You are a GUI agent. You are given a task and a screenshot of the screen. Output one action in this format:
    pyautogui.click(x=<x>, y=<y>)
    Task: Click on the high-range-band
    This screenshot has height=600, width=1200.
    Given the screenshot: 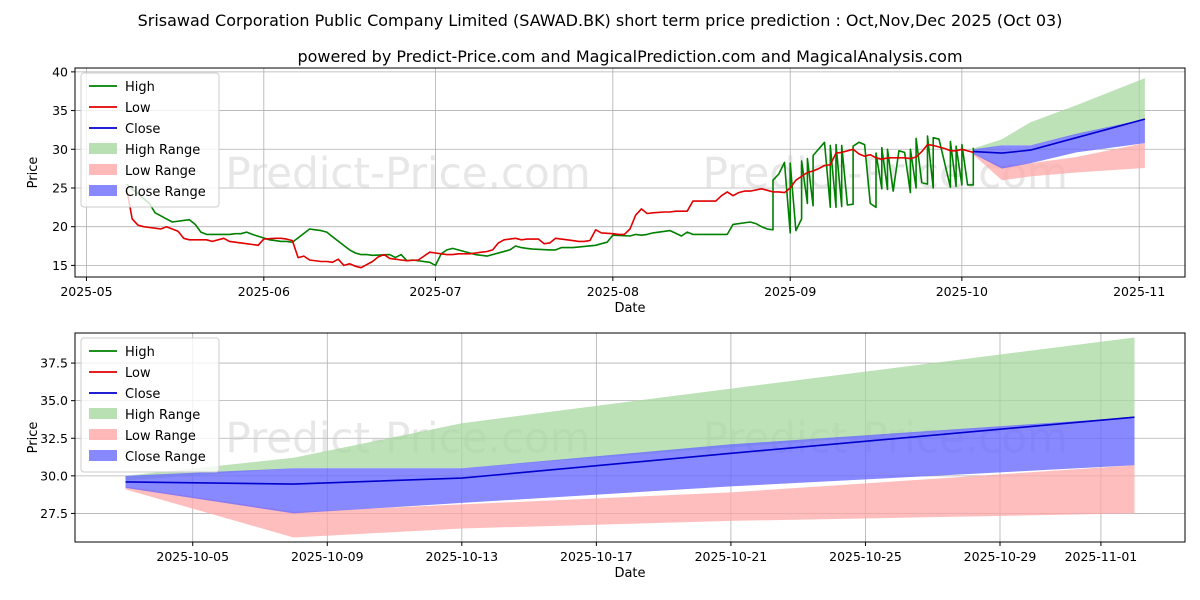 What is the action you would take?
    pyautogui.click(x=1059, y=115)
    